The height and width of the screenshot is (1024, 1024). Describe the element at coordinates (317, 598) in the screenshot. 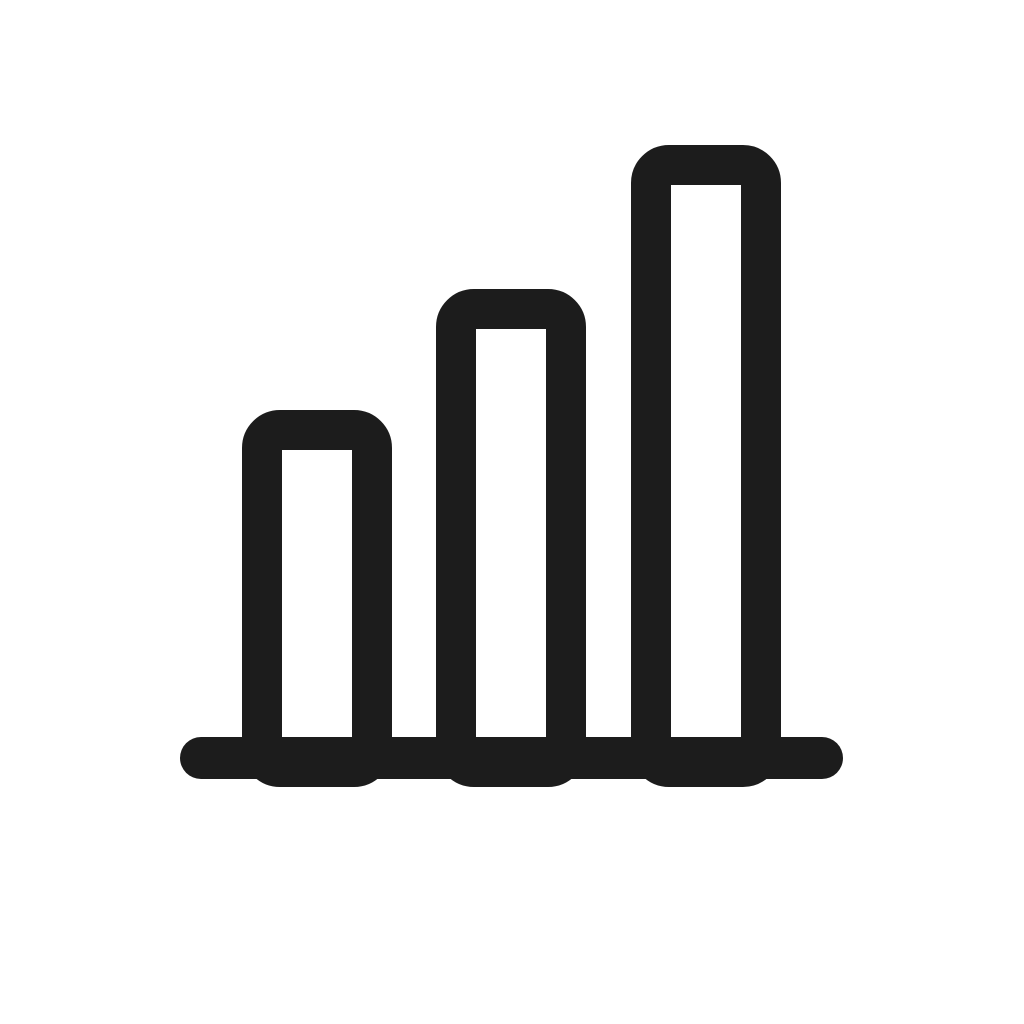

I see `bar-short` at that location.